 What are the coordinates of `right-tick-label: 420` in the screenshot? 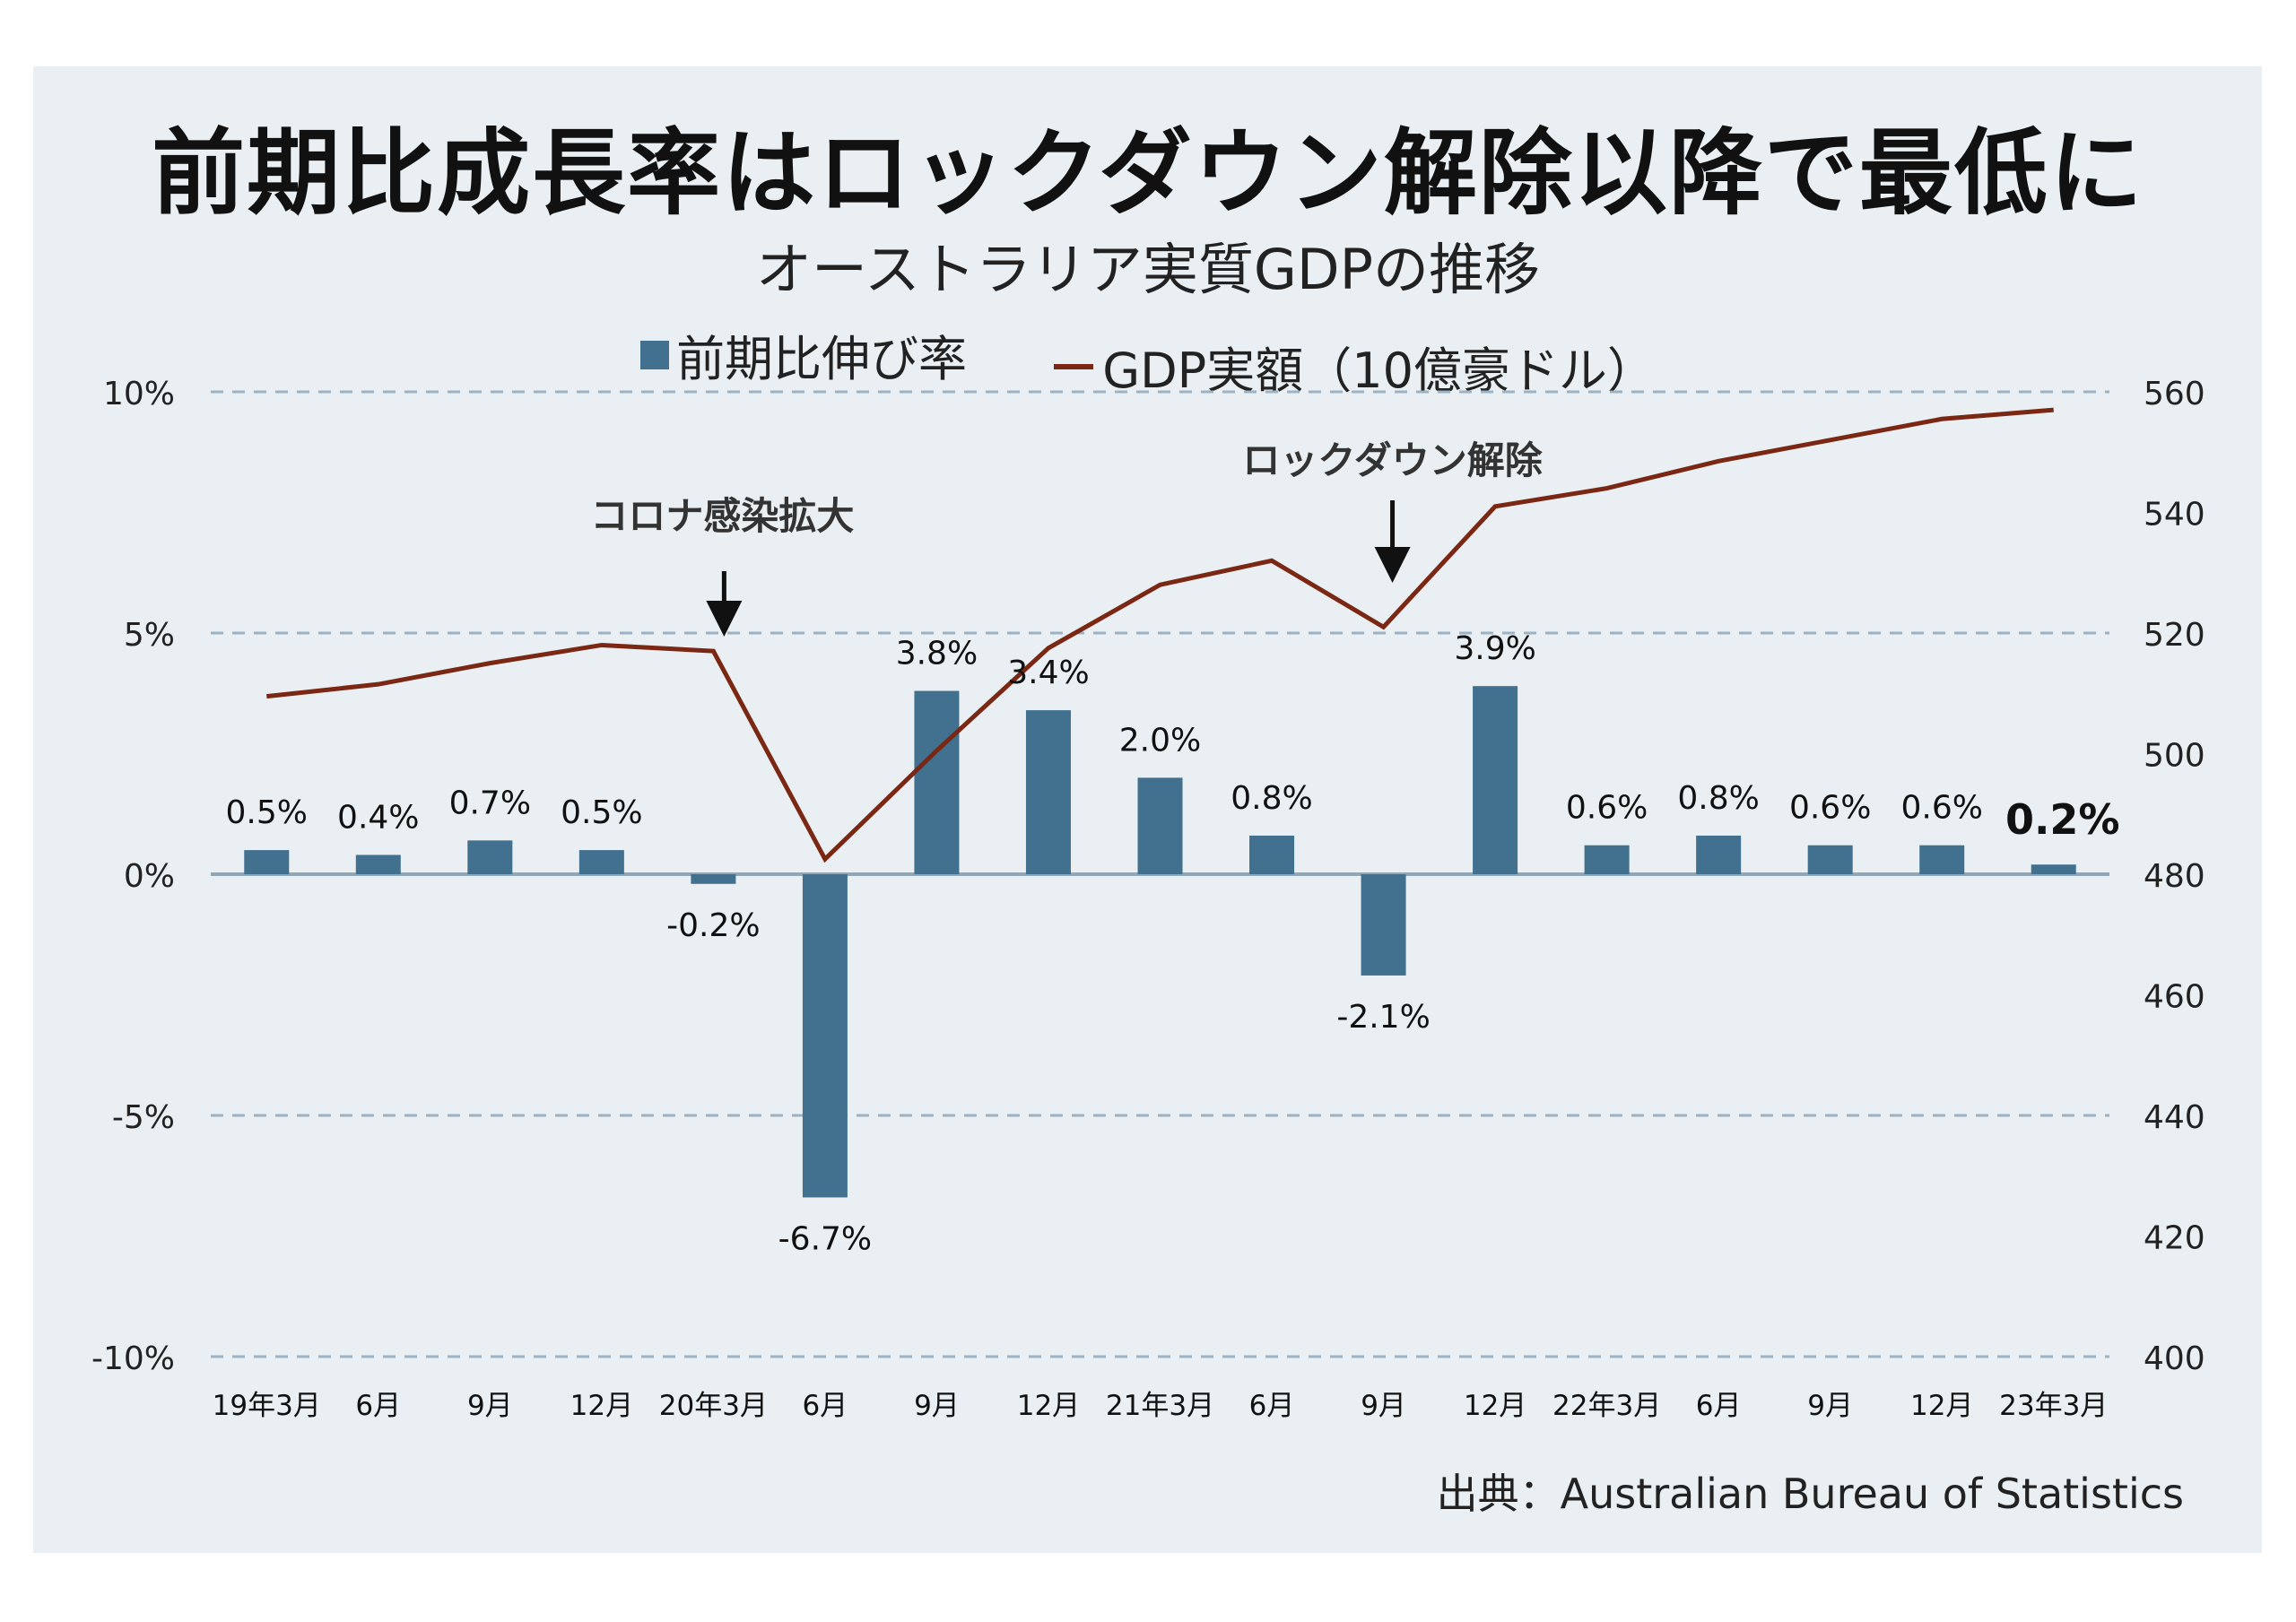 It's located at (2174, 1238).